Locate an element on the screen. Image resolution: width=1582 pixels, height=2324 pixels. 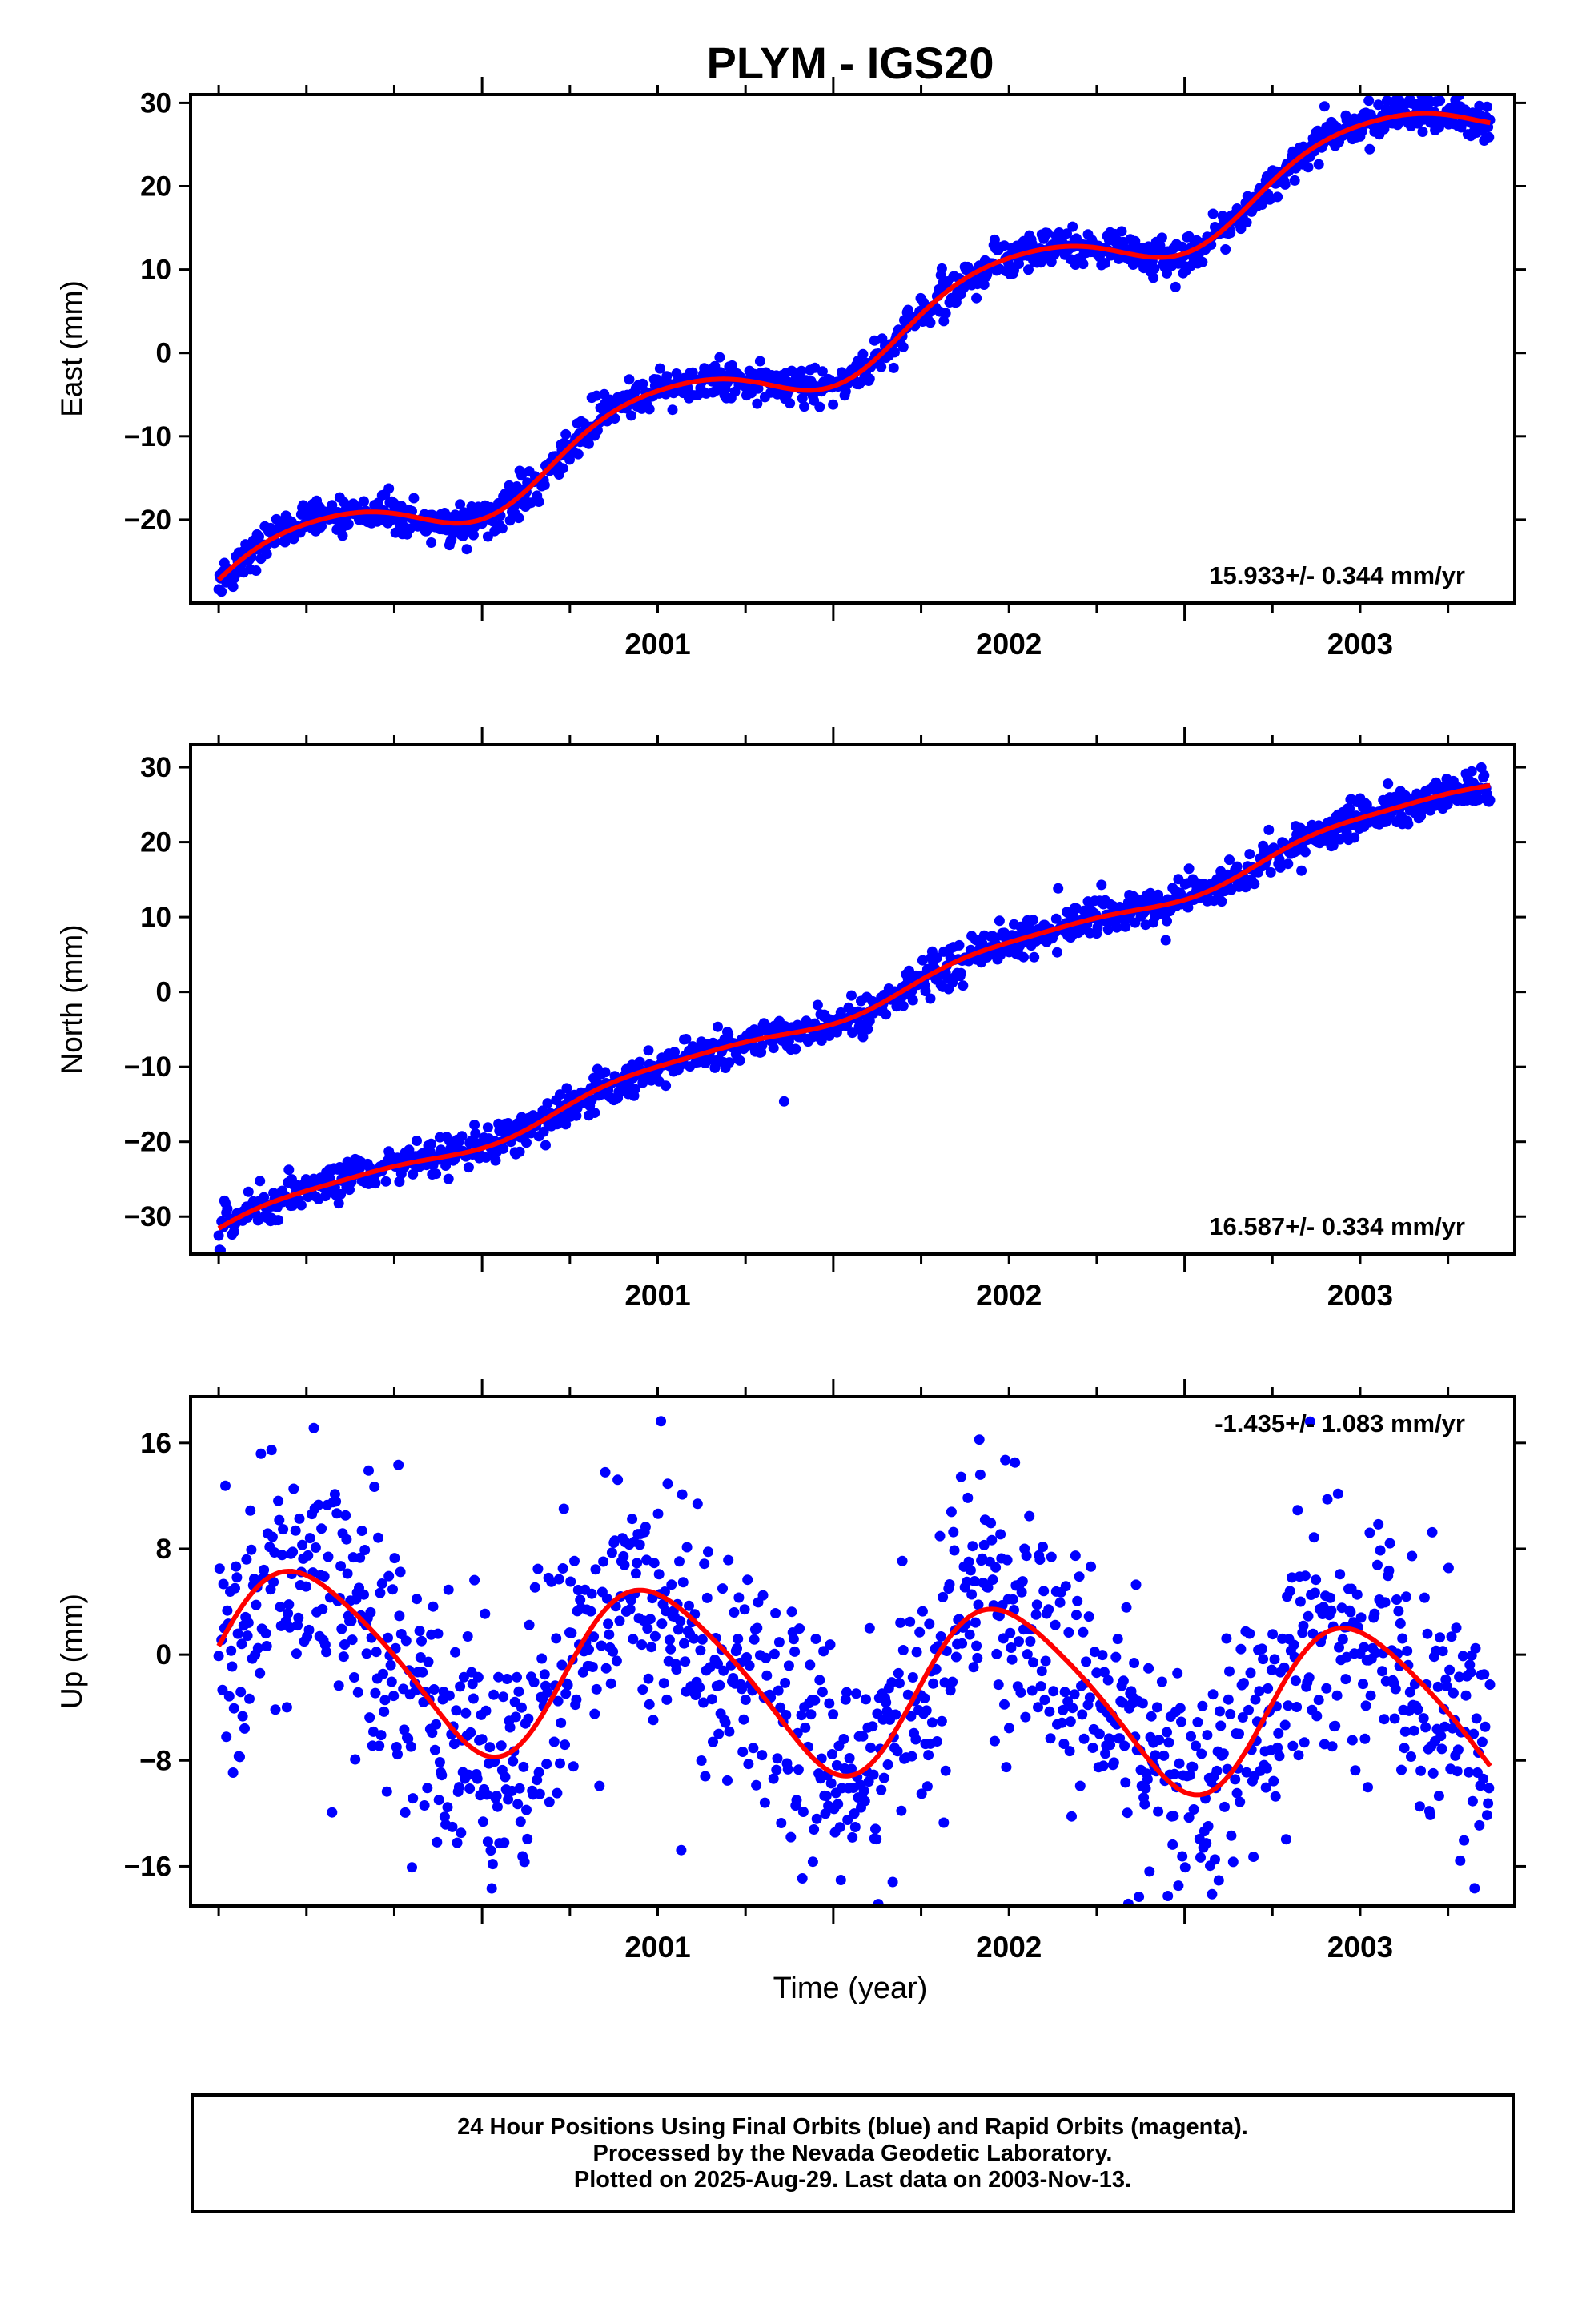
north-y-tick-label: −10 is located at coordinates (147, 1067).